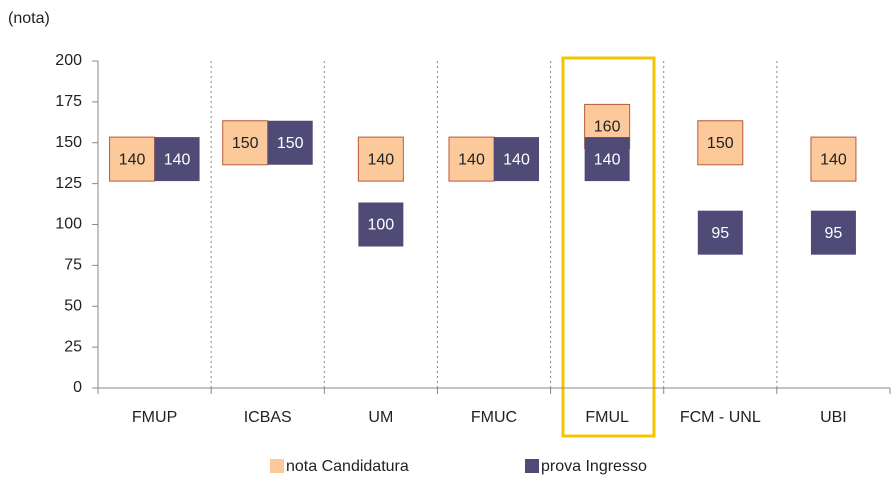  What do you see at coordinates (268, 417) in the screenshot?
I see `x-tick-label: ICBAS` at bounding box center [268, 417].